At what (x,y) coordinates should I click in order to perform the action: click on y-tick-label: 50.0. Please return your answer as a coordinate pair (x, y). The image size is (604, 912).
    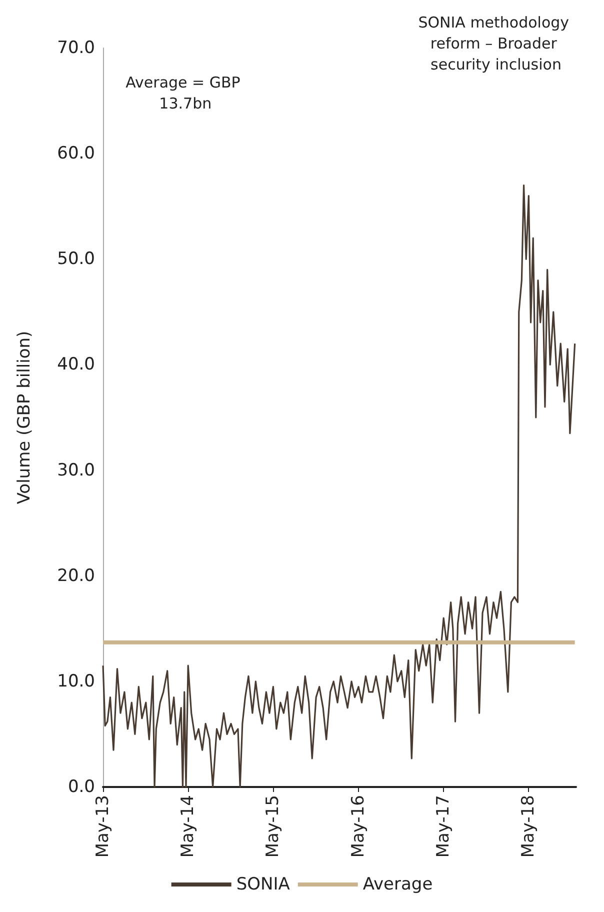
    Looking at the image, I should click on (76, 259).